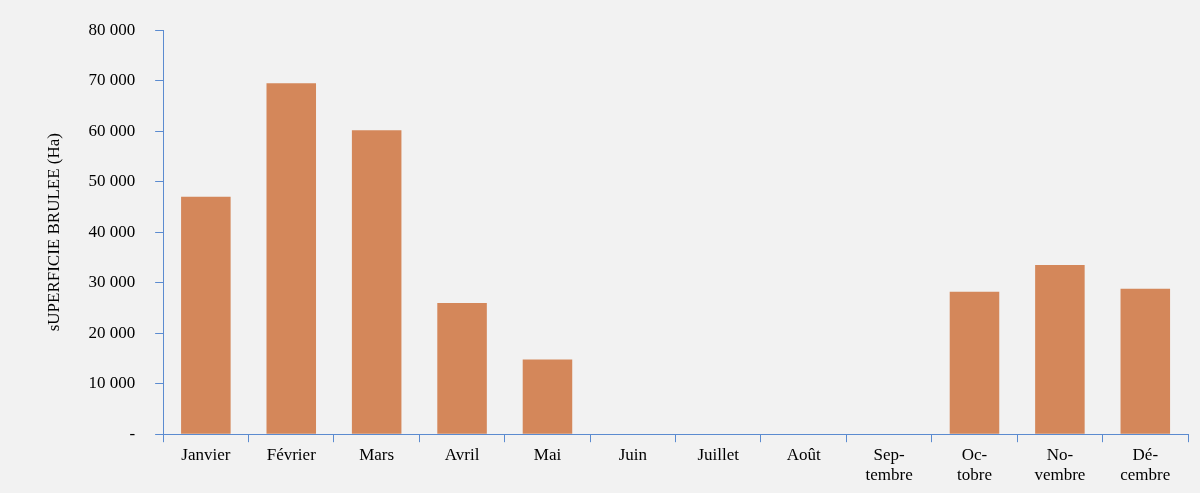 This screenshot has width=1200, height=493. I want to click on x-tick-label: Oc-tobre, so click(974, 464).